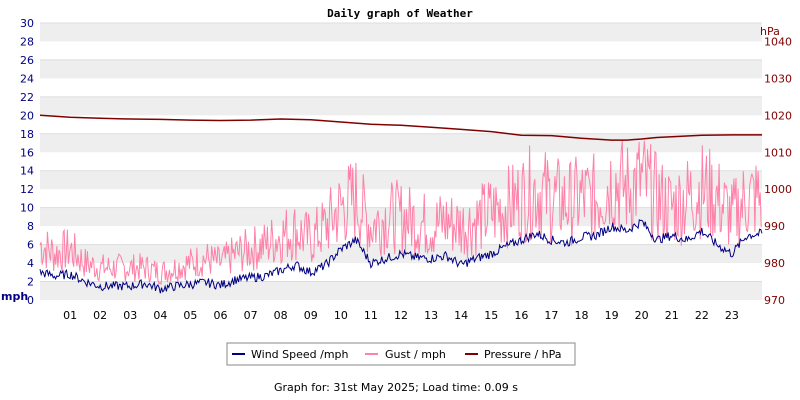 The image size is (800, 400). Describe the element at coordinates (221, 315) in the screenshot. I see `x-tick-label: 06` at that location.